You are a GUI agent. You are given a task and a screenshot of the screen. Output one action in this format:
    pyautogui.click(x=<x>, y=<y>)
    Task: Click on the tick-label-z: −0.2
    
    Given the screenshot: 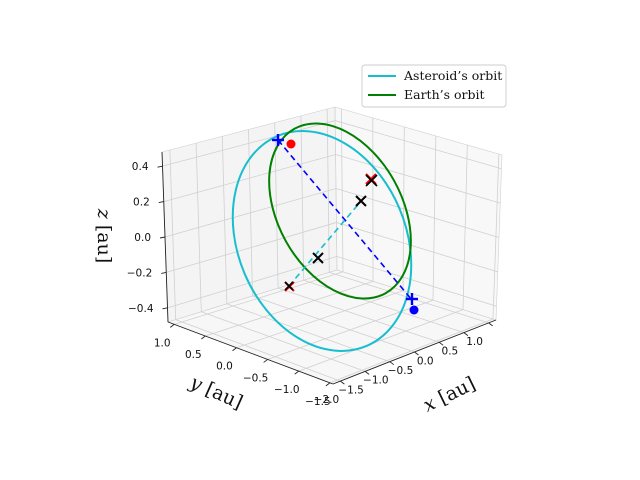 What is the action you would take?
    pyautogui.click(x=140, y=273)
    